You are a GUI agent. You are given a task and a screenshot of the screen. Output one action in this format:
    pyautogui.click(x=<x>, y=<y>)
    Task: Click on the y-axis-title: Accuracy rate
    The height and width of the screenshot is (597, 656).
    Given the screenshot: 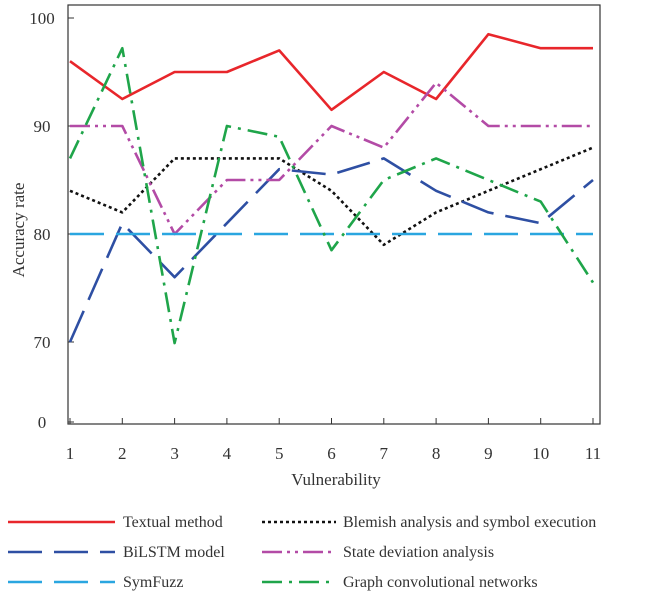 What is the action you would take?
    pyautogui.click(x=18, y=230)
    